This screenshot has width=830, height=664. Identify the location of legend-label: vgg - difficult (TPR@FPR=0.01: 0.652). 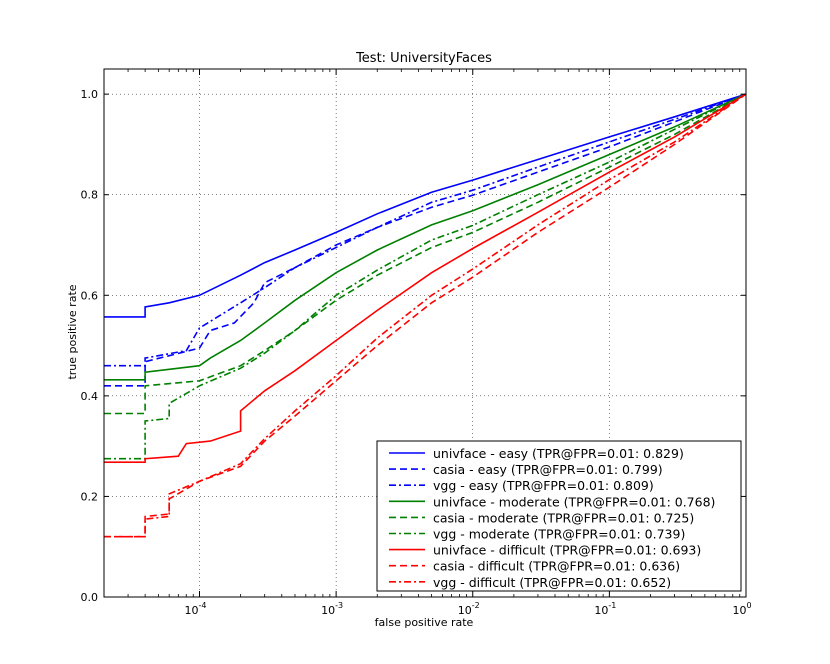
(552, 582).